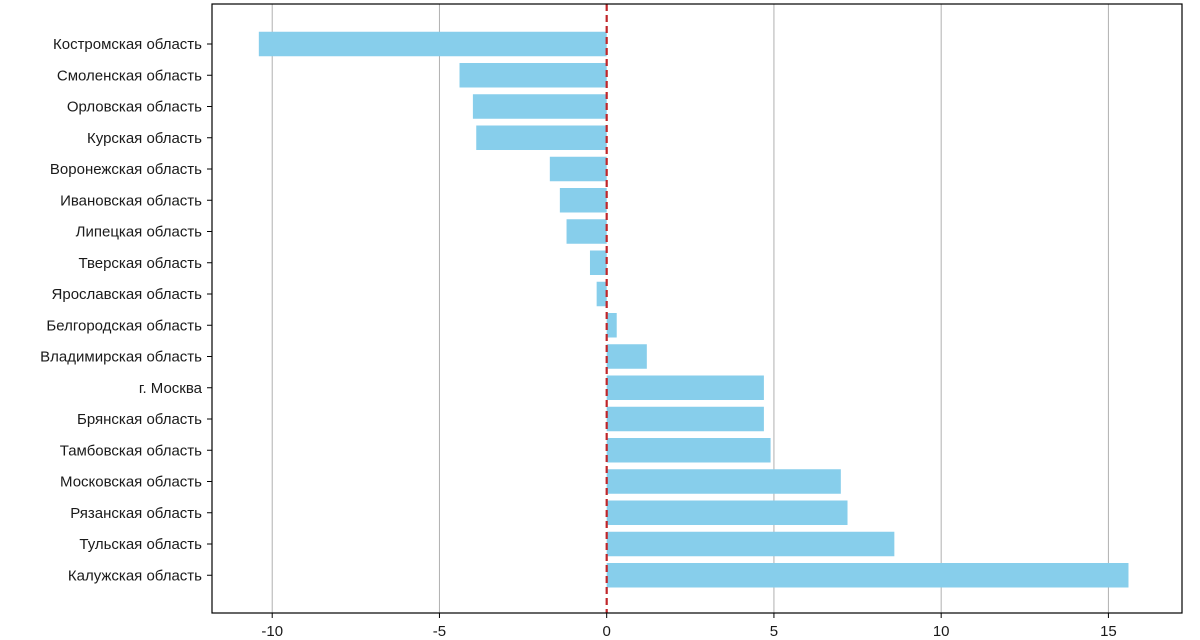  Describe the element at coordinates (774, 631) in the screenshot. I see `x-tick-label: 5` at that location.